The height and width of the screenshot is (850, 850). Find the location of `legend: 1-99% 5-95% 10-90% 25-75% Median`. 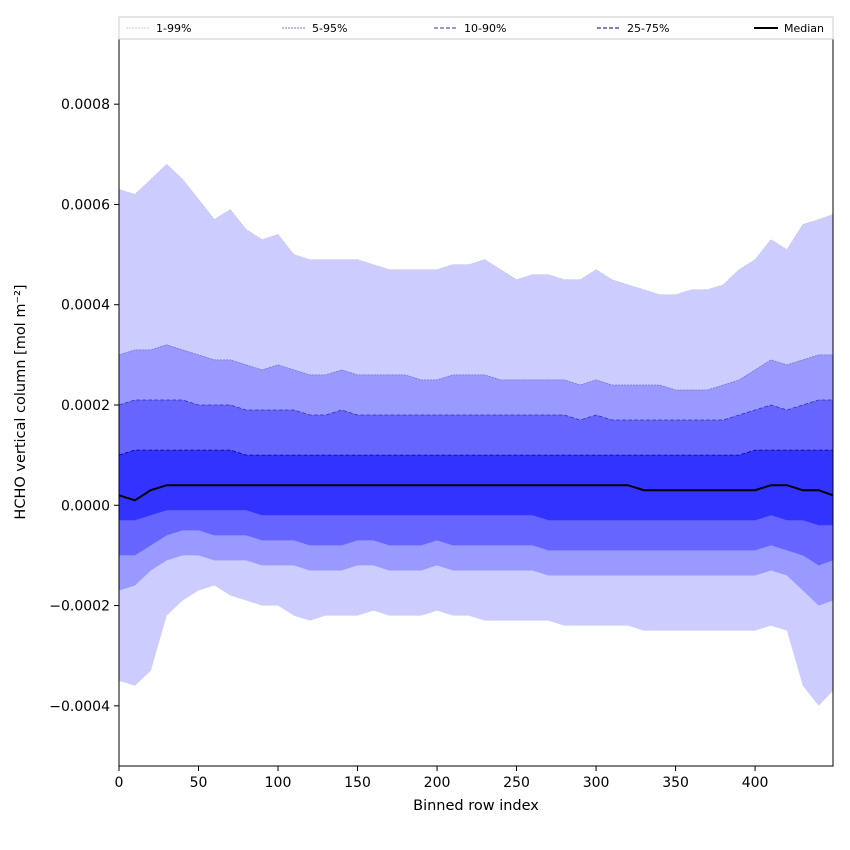

legend: 1-99% 5-95% 10-90% 25-75% Median is located at coordinates (476, 28).